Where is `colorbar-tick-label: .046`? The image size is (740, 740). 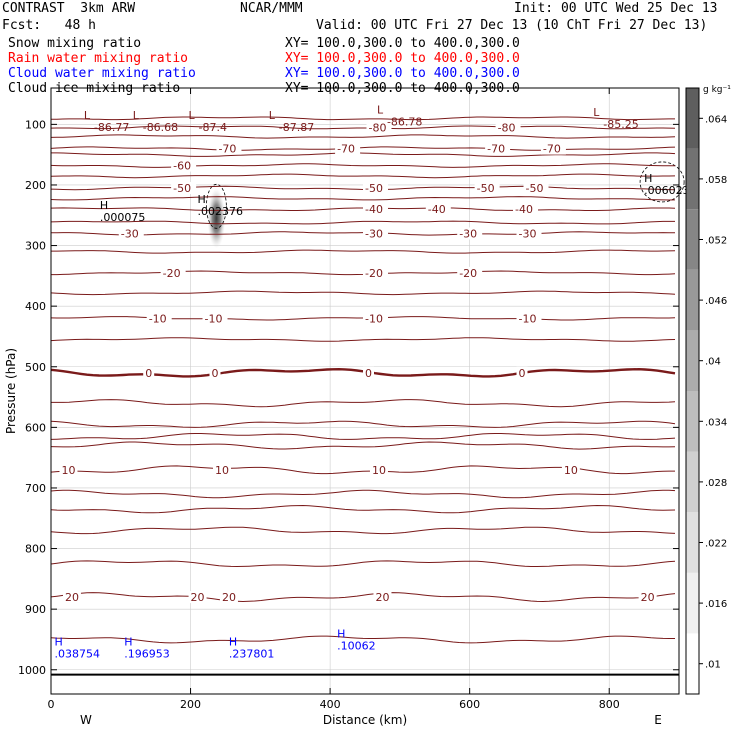 colorbar-tick-label: .046 is located at coordinates (716, 301).